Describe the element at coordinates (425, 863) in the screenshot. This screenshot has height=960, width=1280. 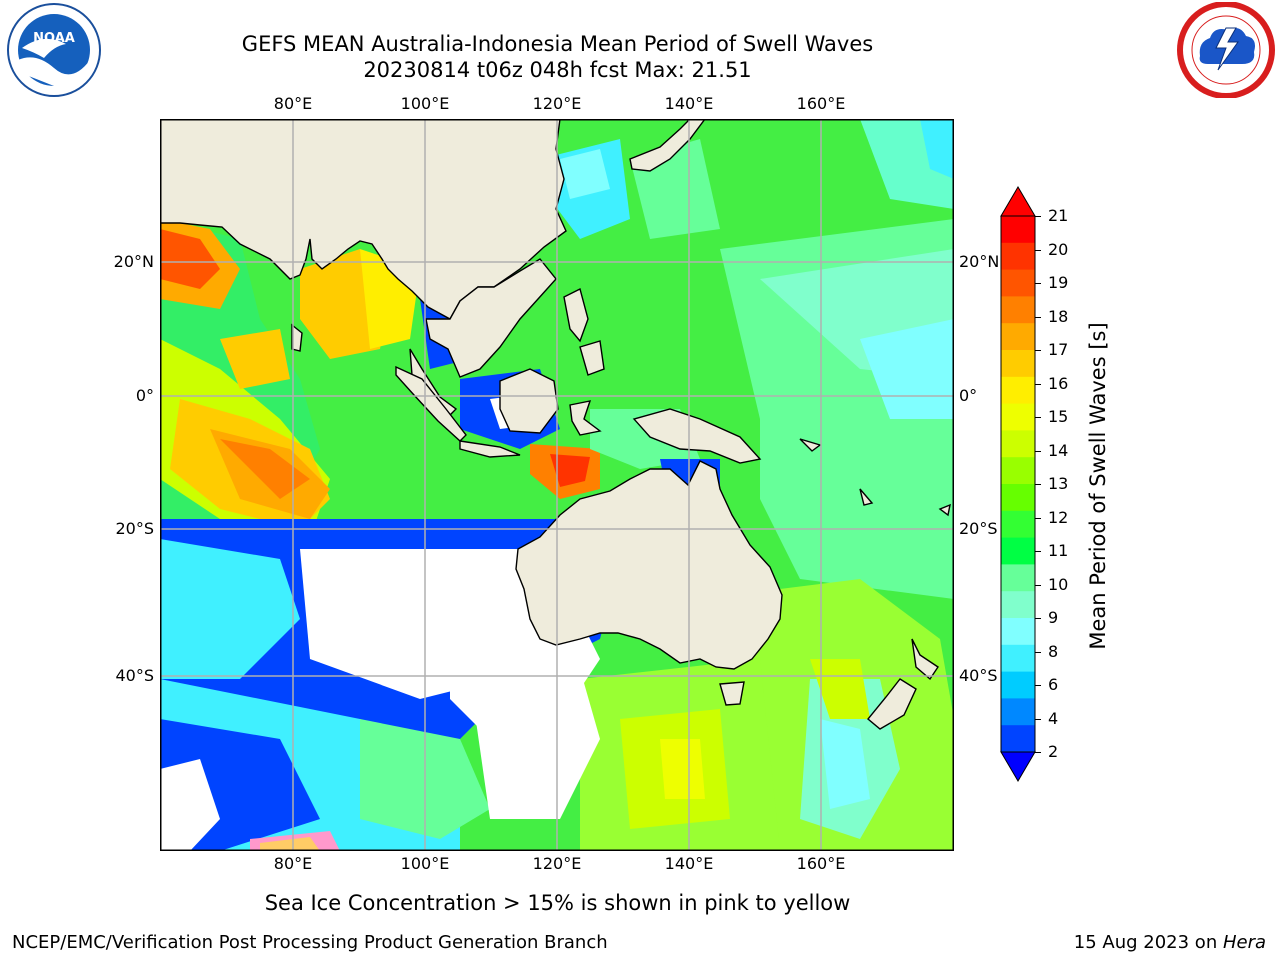
I see `lon-tick-bottom: 100°E` at that location.